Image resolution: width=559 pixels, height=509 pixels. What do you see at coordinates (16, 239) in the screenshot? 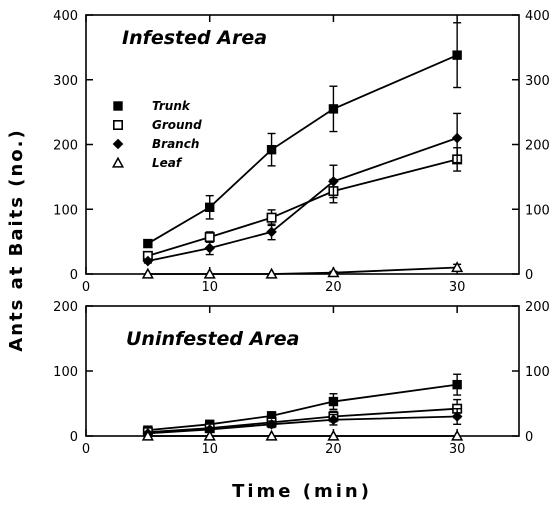
I see `y-axis-label: Ants at Baits (no.)` at bounding box center [16, 239].